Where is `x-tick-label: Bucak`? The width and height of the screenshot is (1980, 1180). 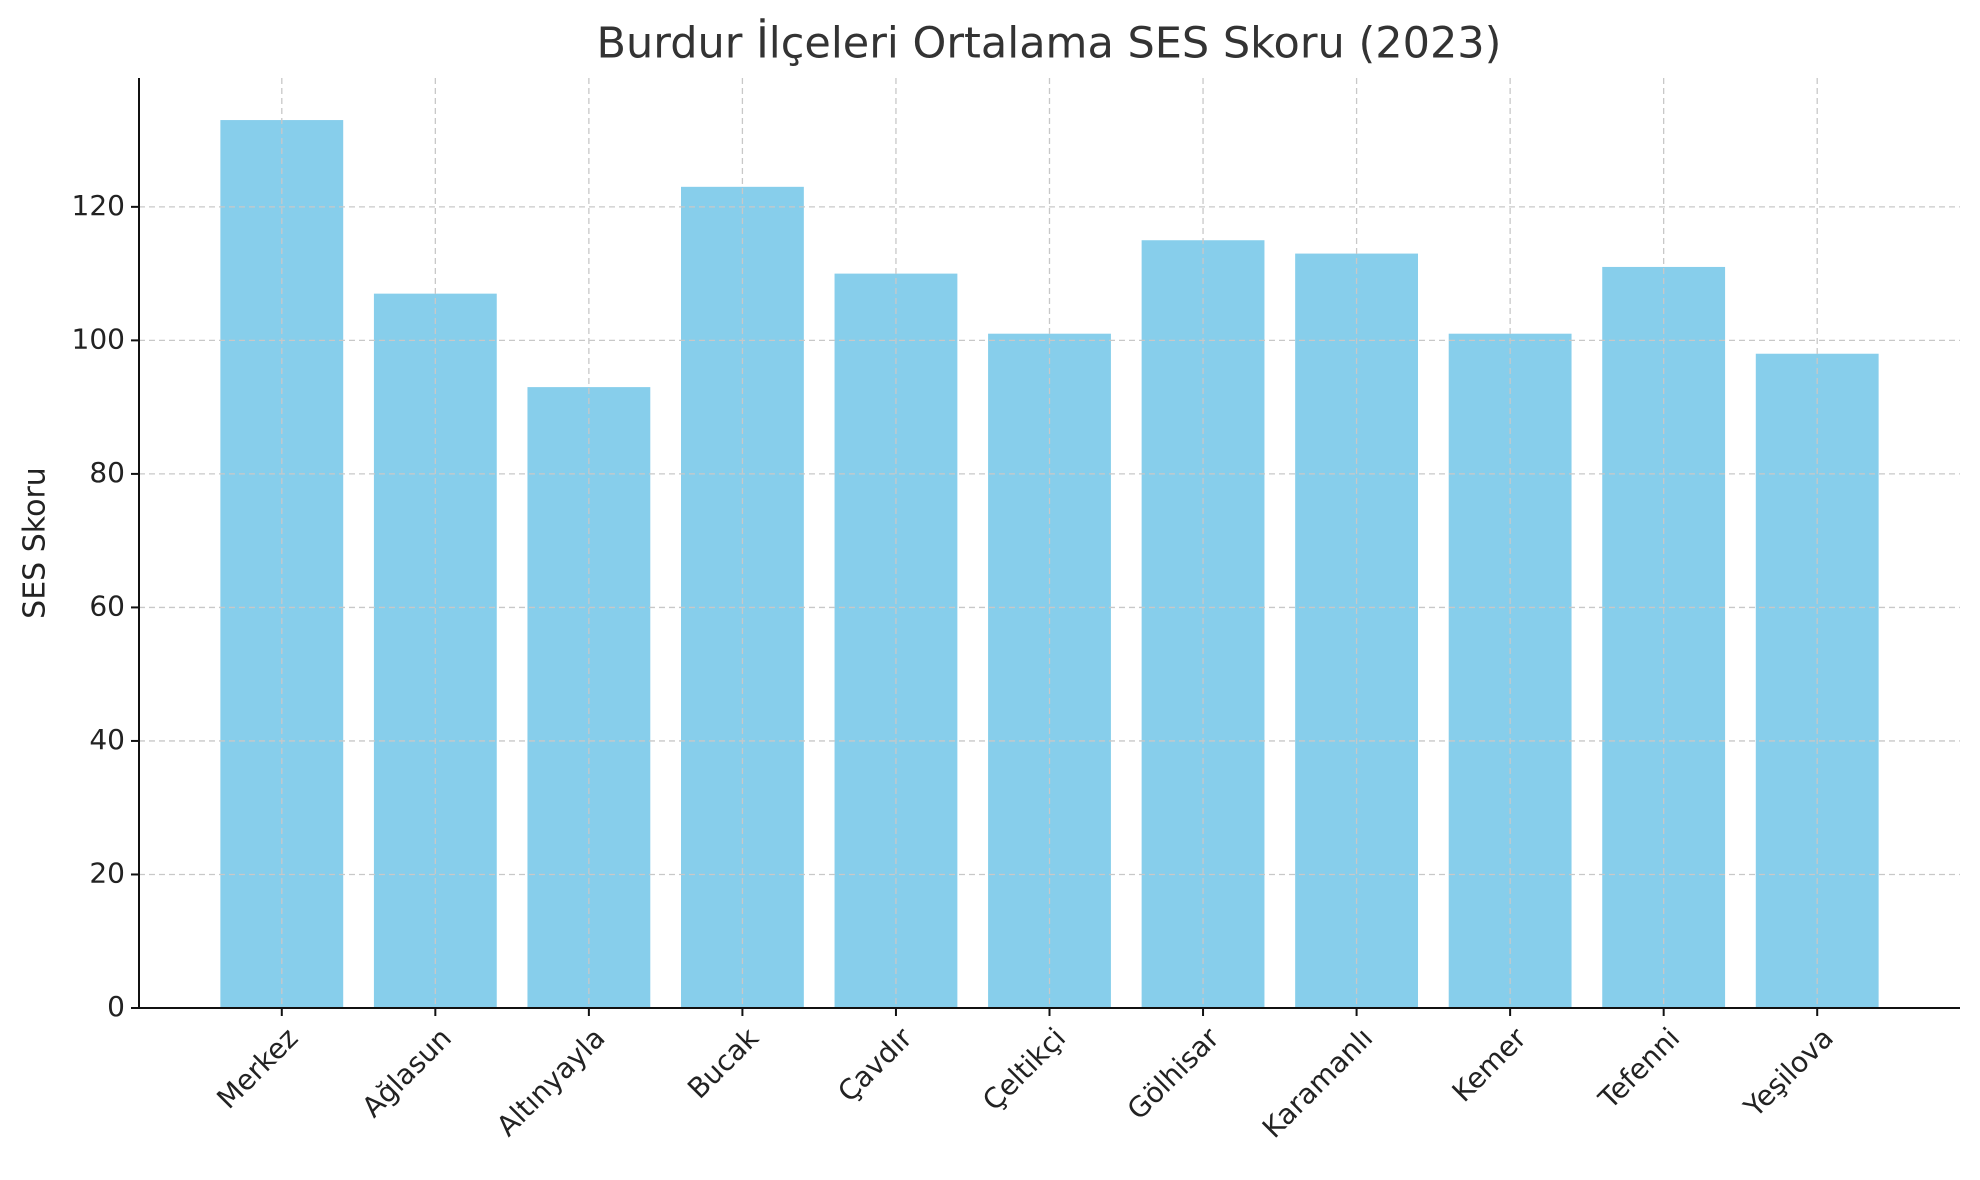 x-tick-label: Bucak is located at coordinates (723, 1063).